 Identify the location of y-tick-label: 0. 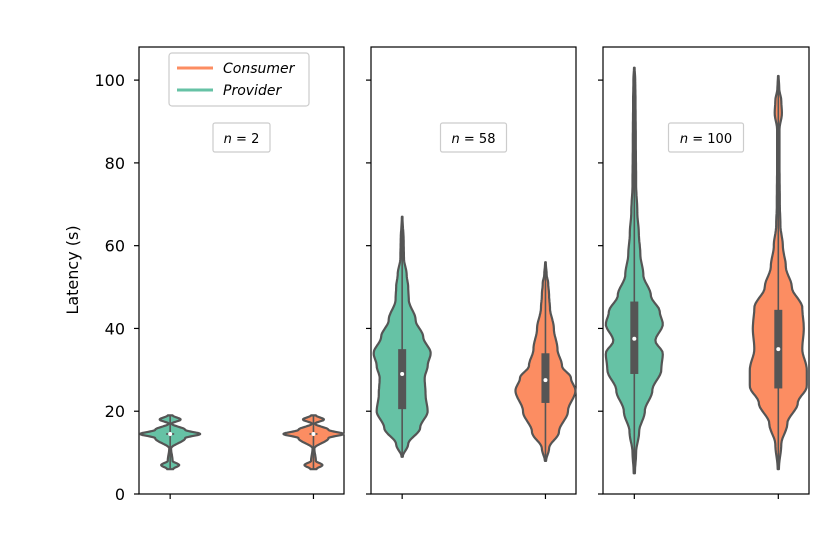
(120, 494).